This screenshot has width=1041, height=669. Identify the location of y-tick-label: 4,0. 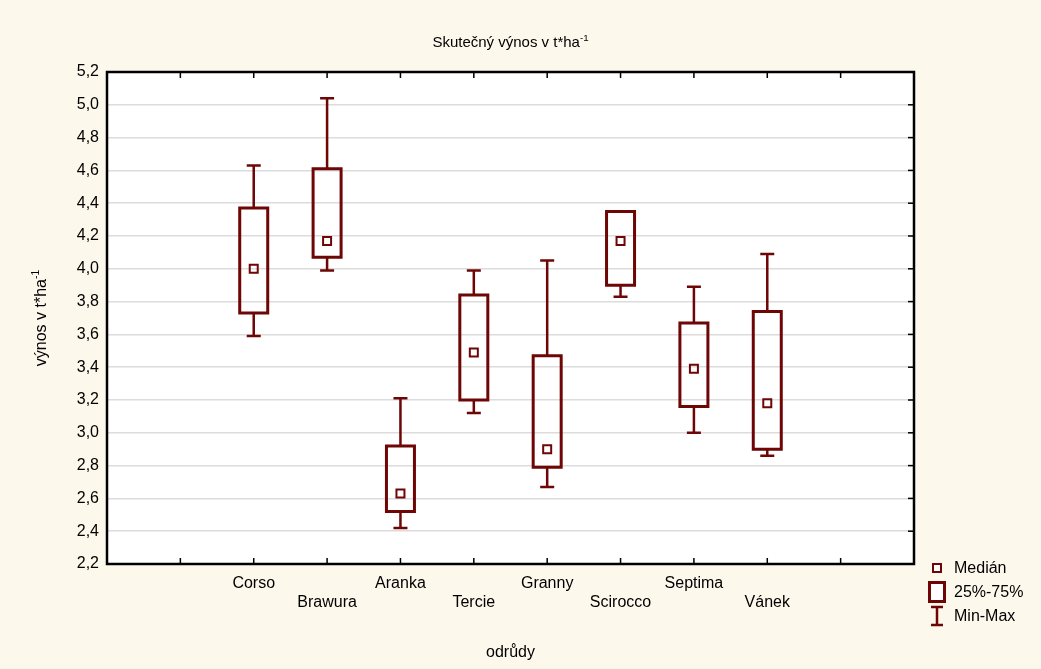
(88, 268).